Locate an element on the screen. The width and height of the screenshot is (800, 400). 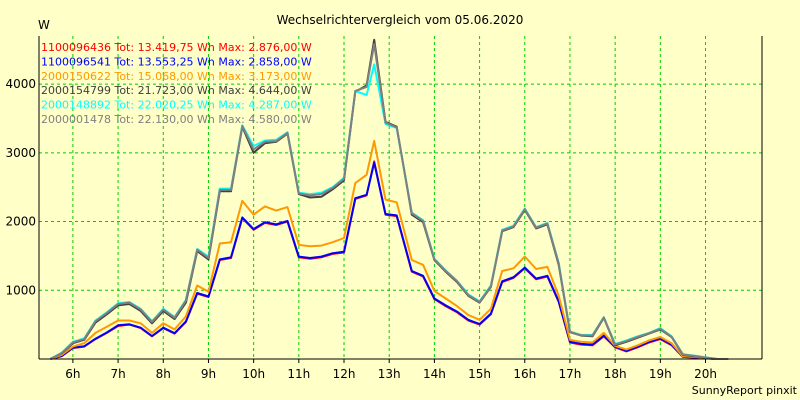
x-tick-label: 7h is located at coordinates (117, 374).